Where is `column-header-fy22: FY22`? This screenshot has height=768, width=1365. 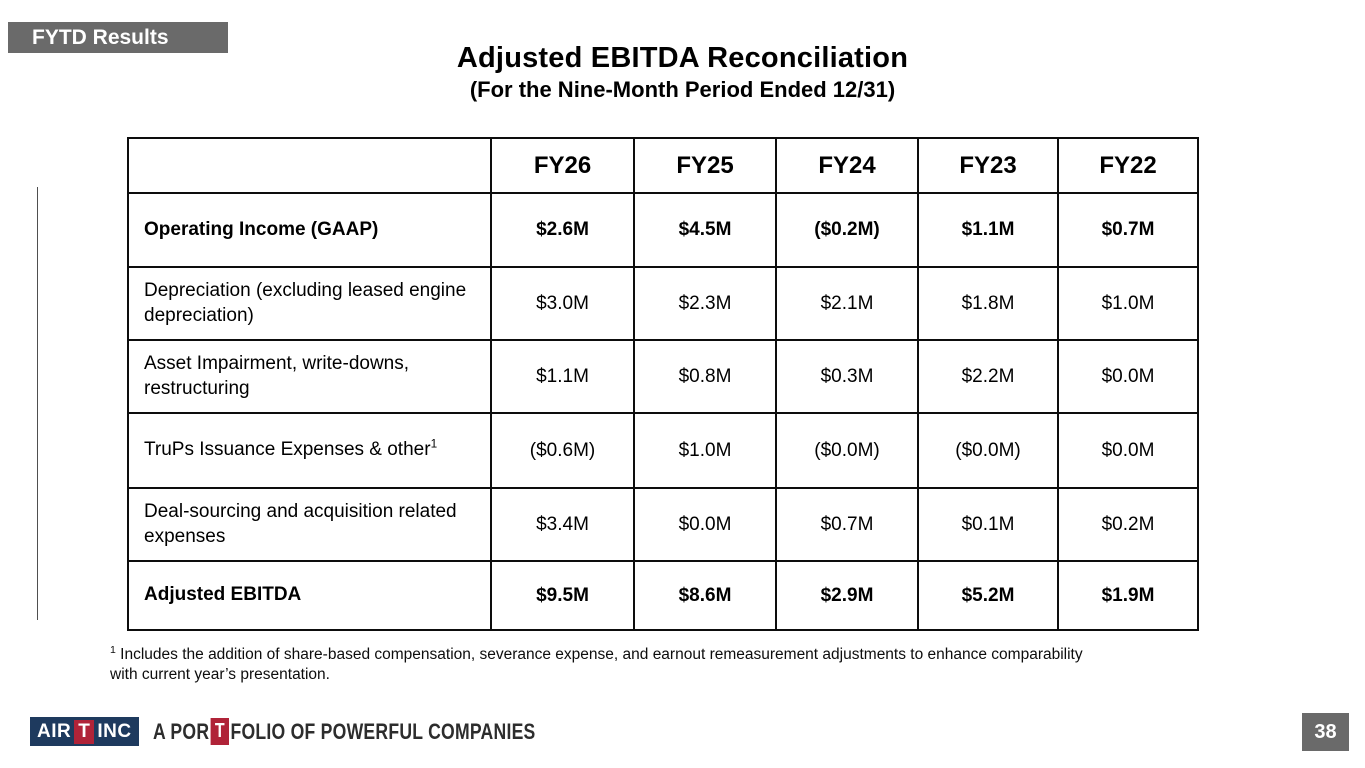
column-header-fy22: FY22 is located at coordinates (1128, 165).